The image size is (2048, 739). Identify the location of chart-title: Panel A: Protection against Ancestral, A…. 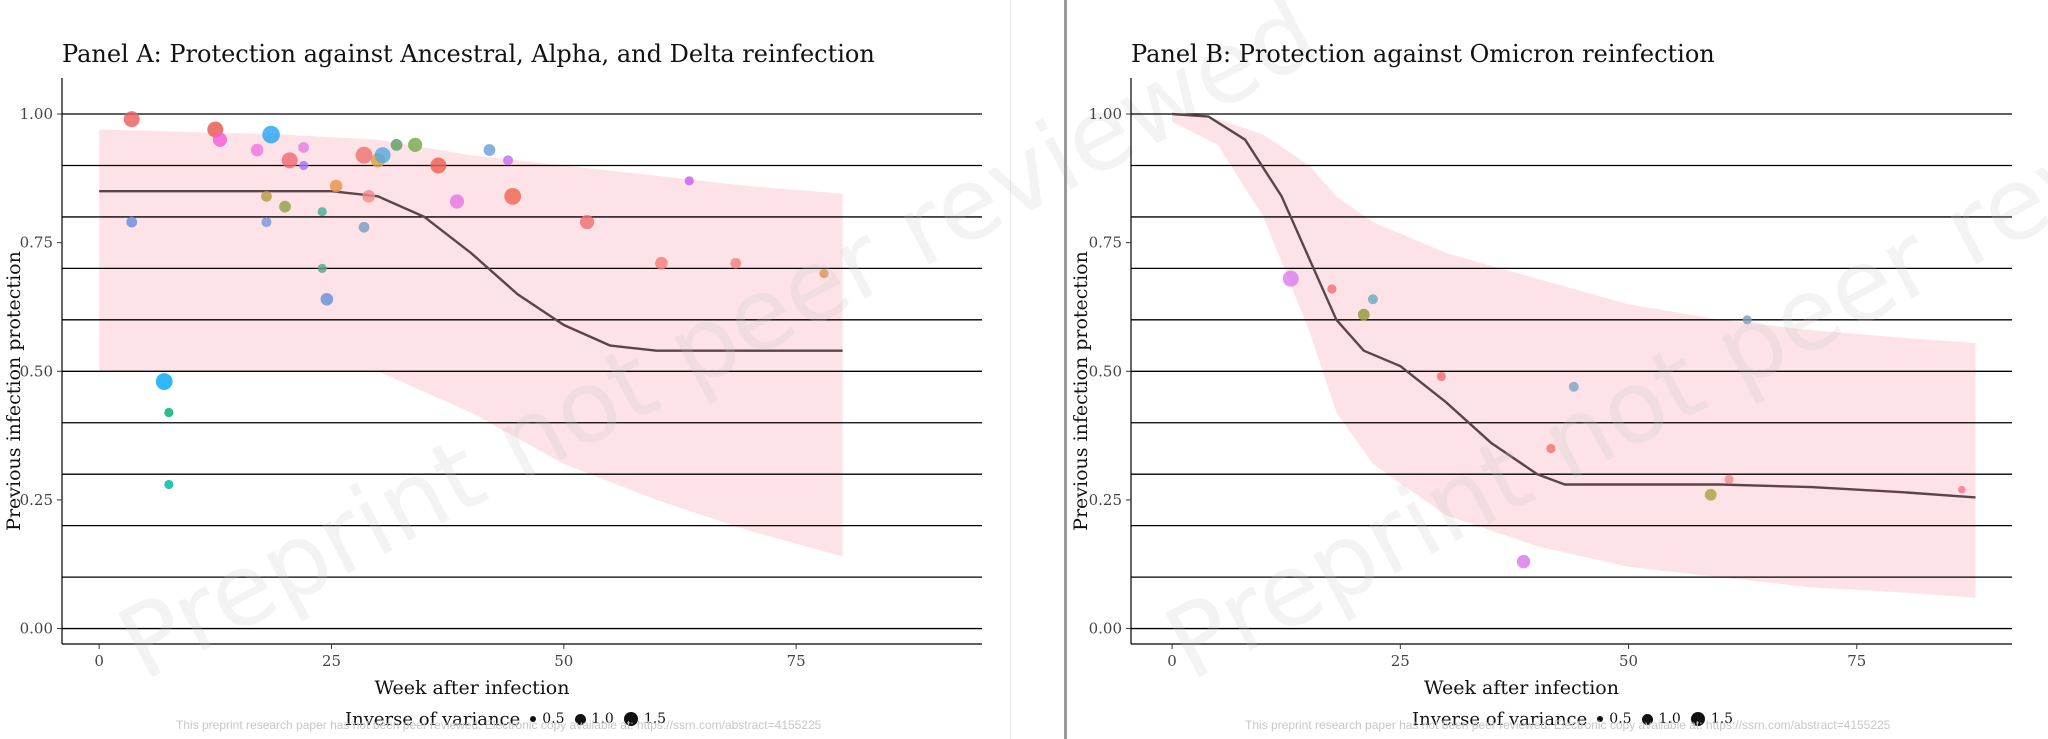
(468, 54).